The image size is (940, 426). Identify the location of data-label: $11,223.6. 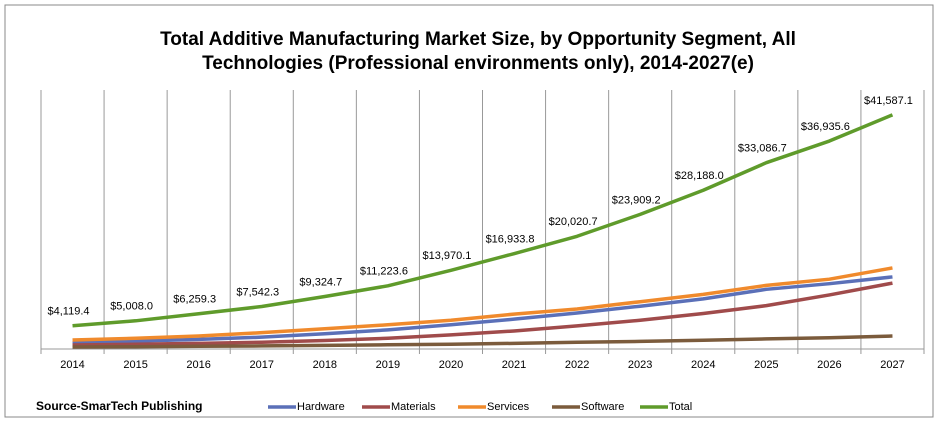
(384, 272).